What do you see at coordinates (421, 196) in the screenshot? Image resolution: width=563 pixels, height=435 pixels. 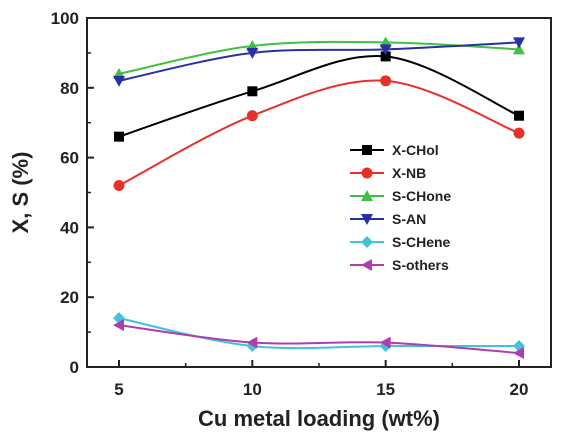 I see `legend-label: S-CHone` at bounding box center [421, 196].